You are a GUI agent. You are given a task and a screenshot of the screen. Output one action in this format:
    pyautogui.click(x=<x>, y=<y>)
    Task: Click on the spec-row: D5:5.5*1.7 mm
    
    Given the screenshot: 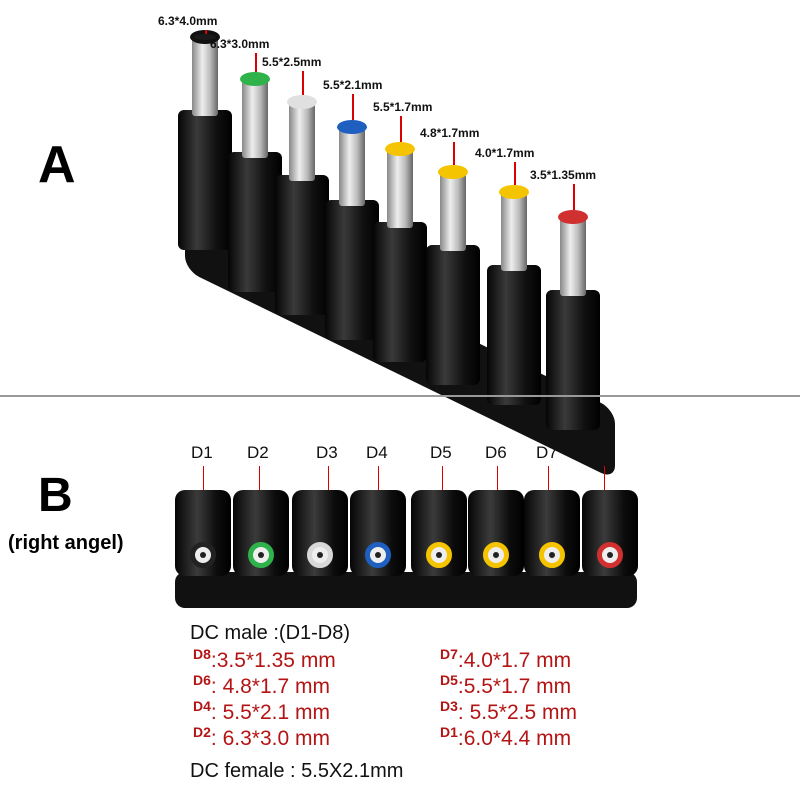 What is the action you would take?
    pyautogui.click(x=505, y=685)
    